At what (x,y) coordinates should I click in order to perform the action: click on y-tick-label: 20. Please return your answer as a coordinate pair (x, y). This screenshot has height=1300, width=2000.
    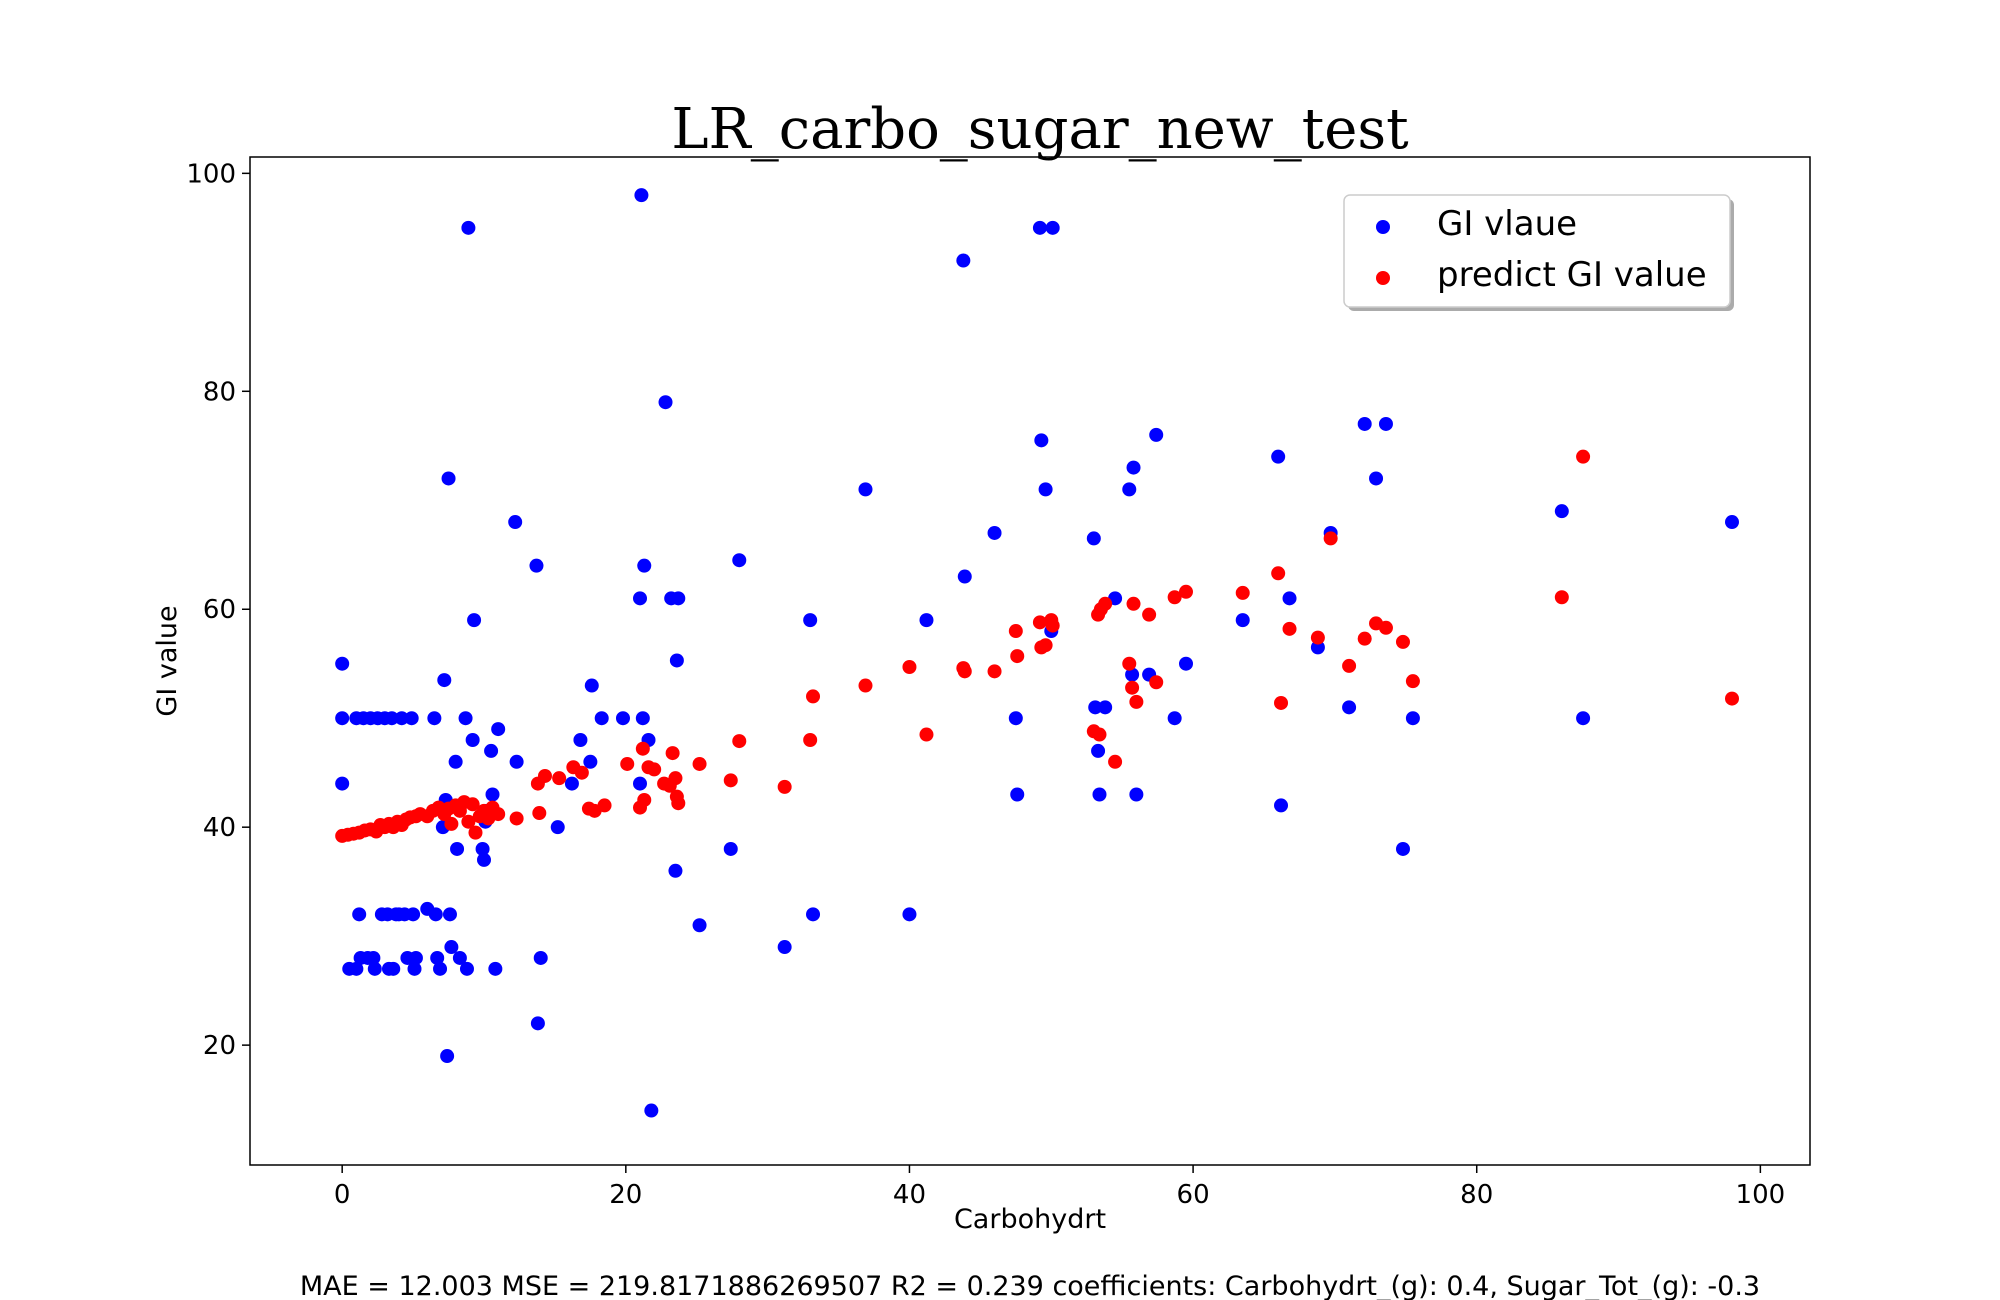
    Looking at the image, I should click on (219, 1046).